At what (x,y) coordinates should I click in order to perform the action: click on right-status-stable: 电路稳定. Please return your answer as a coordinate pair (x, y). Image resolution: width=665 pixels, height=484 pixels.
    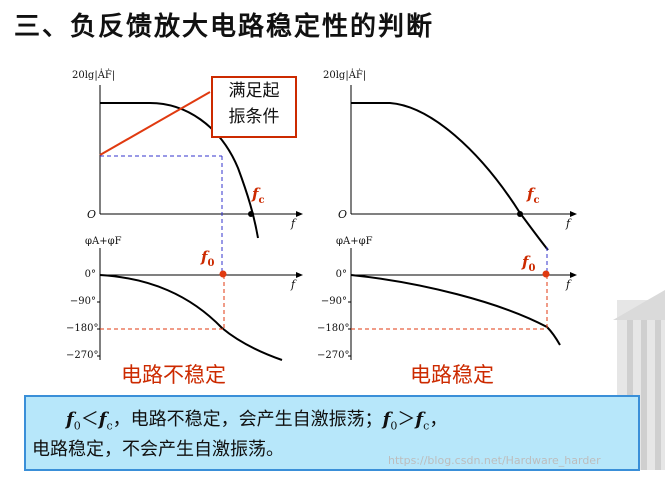
    Looking at the image, I should click on (452, 375).